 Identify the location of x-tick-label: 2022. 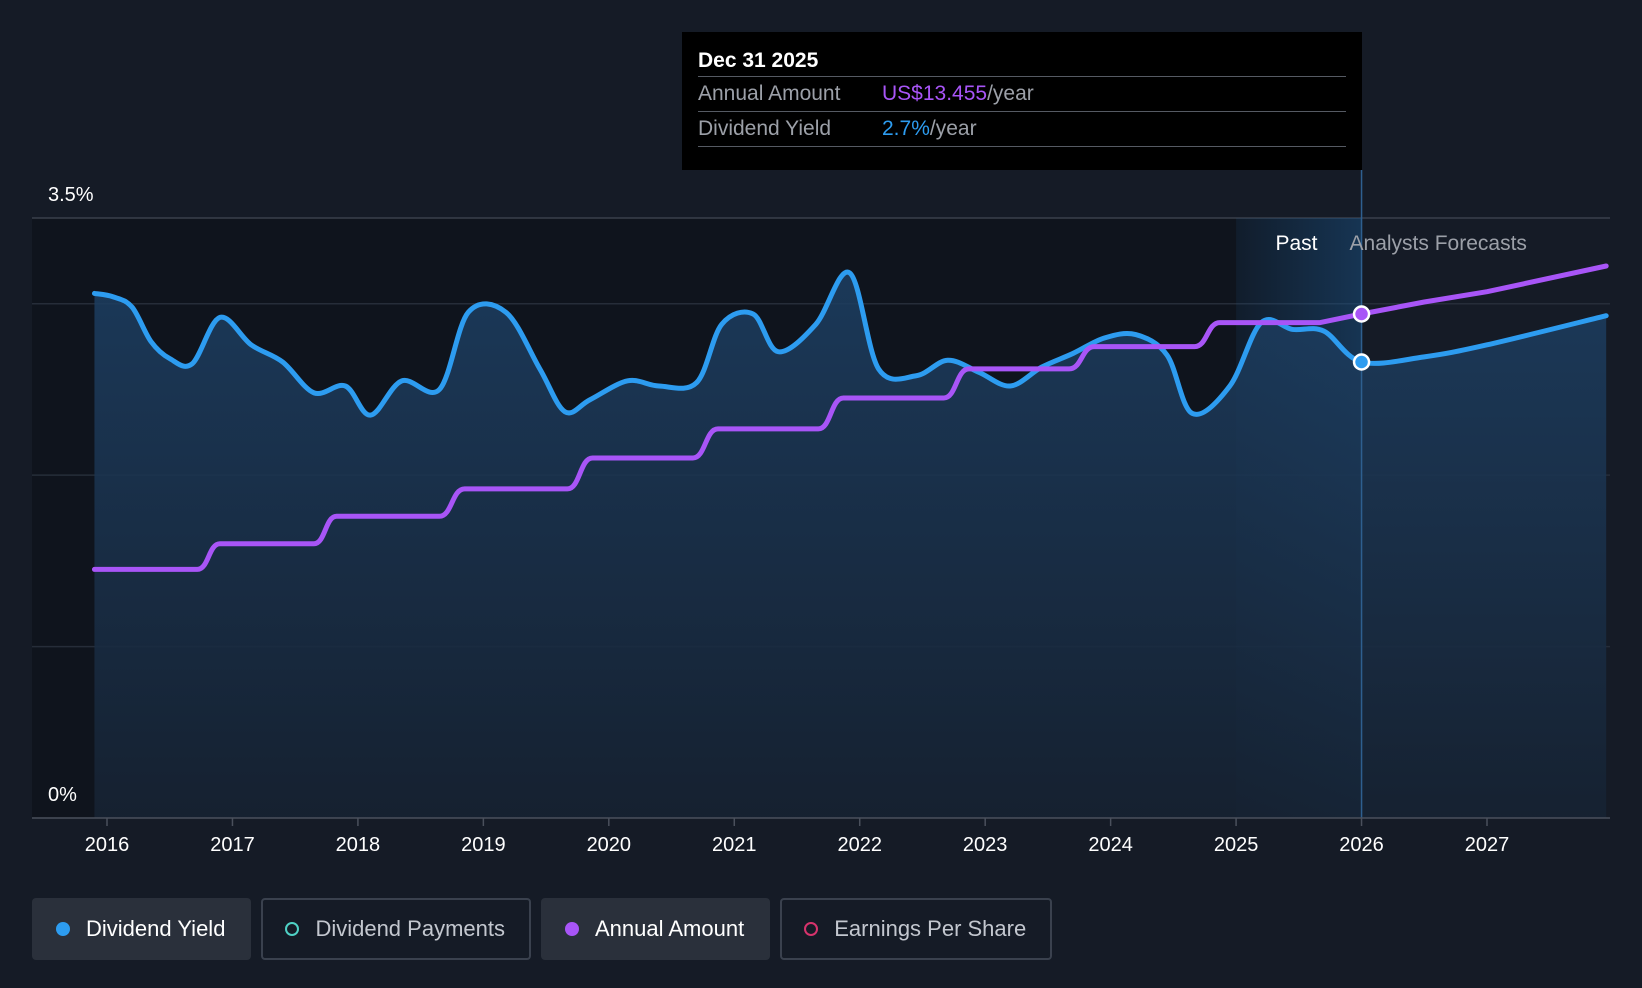
(859, 845).